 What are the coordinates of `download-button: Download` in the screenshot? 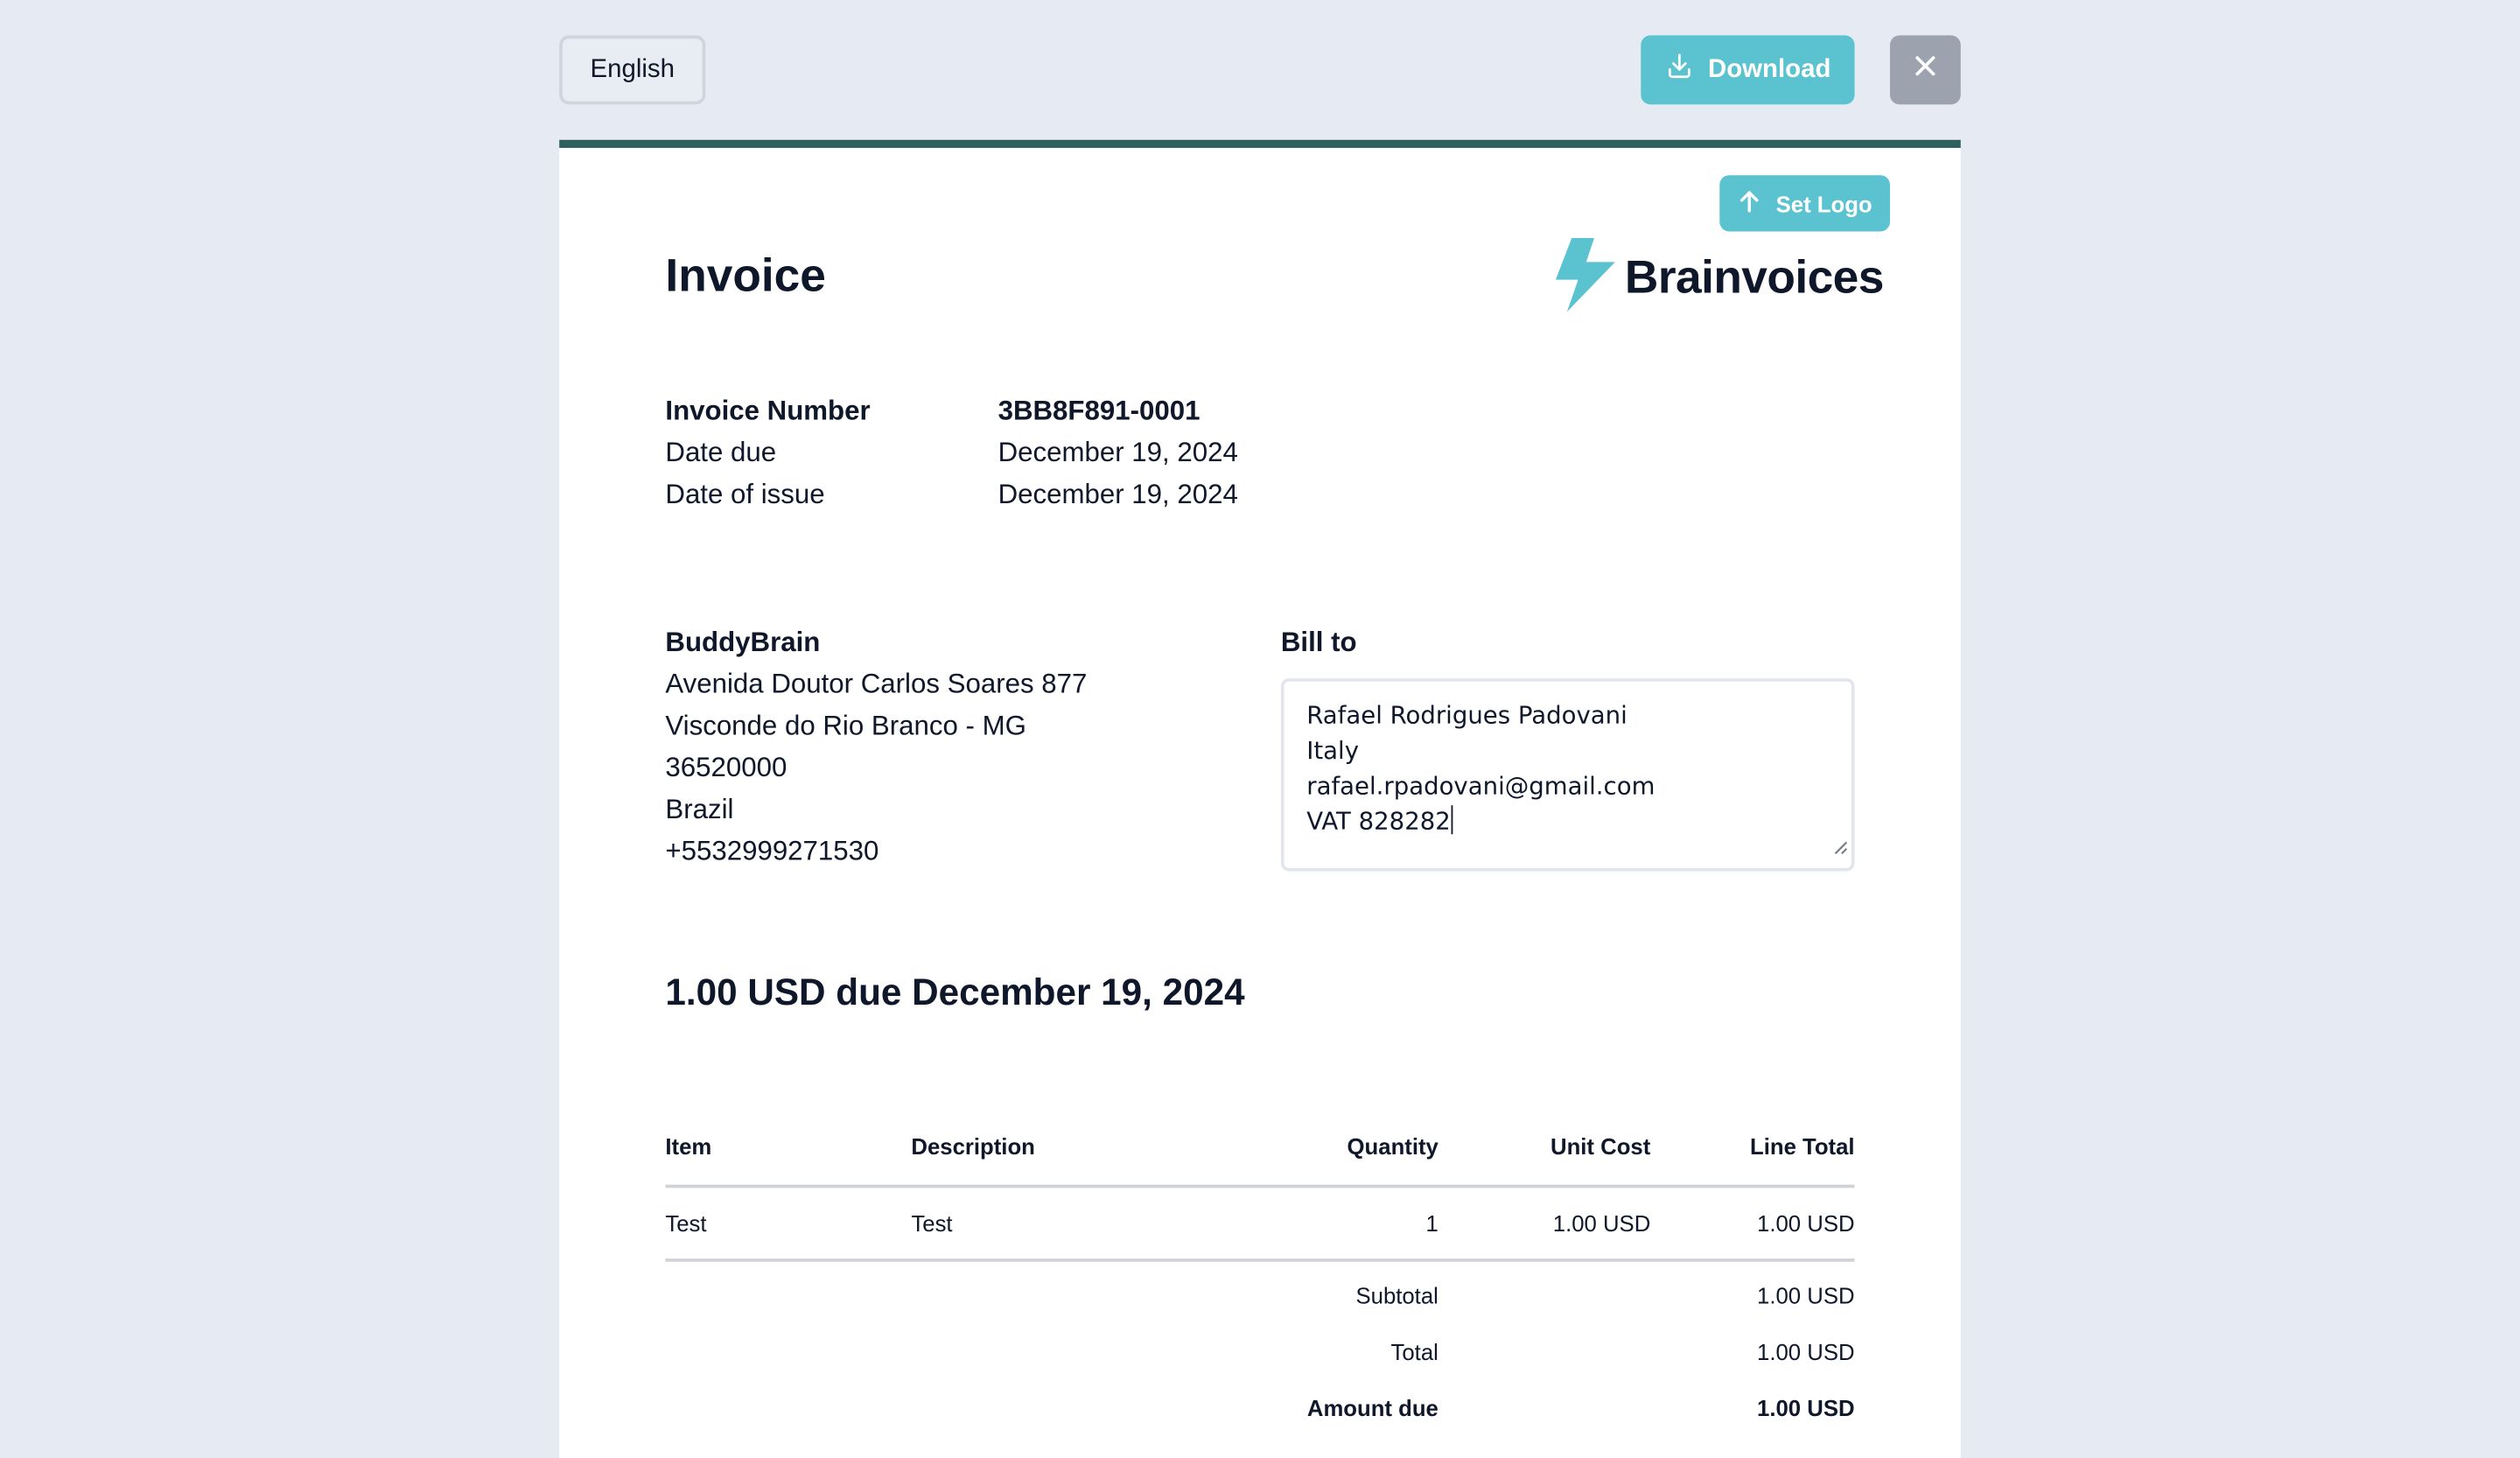 It's located at (1748, 70).